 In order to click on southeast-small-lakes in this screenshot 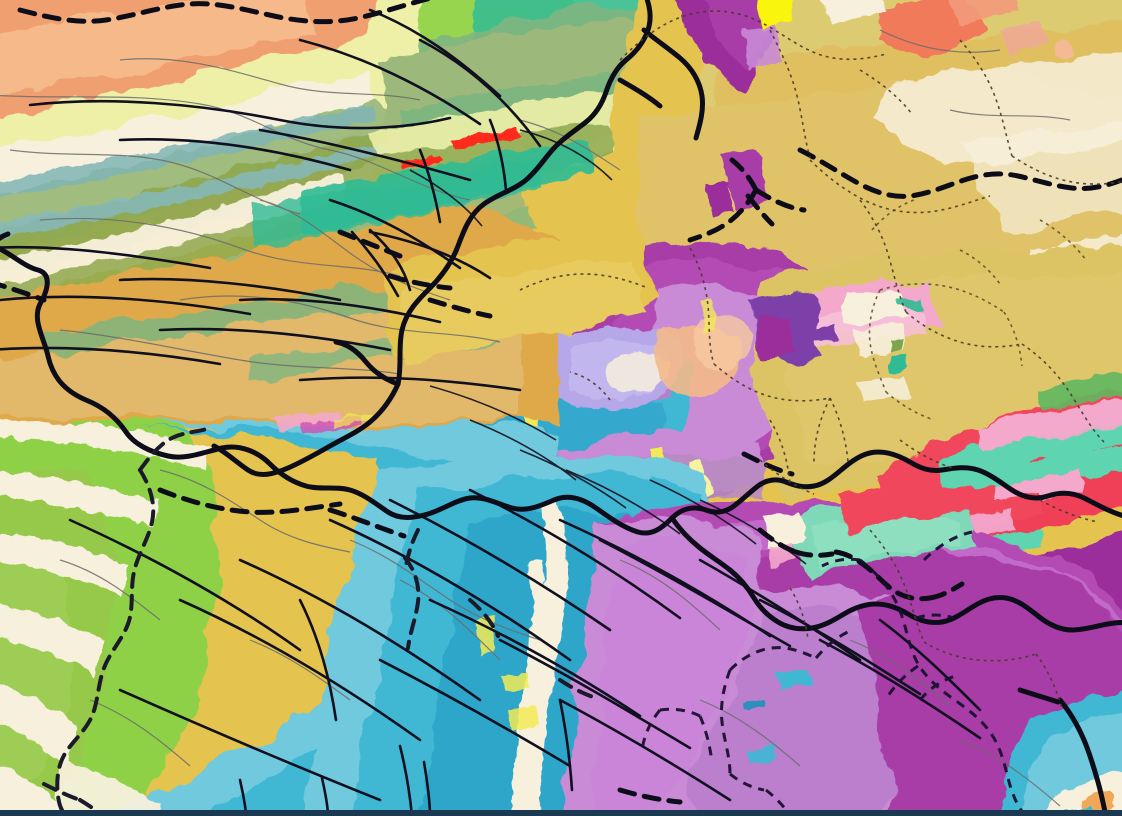, I will do `click(777, 717)`.